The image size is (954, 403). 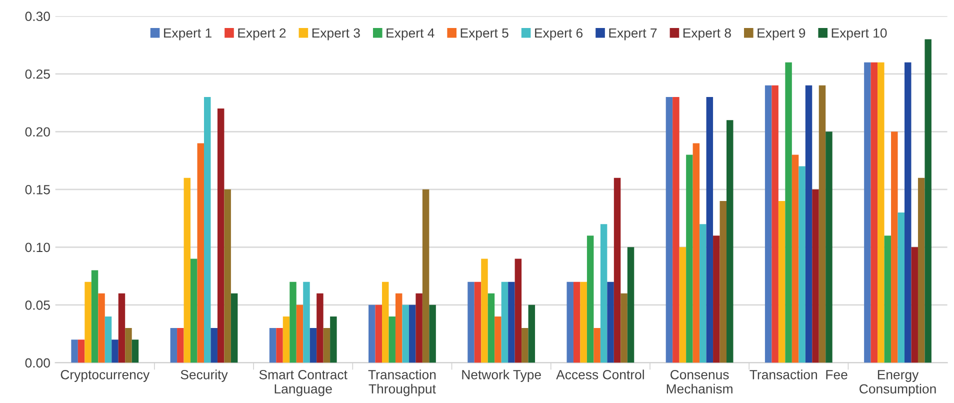 What do you see at coordinates (37, 17) in the screenshot?
I see `y-tick-label: 0.30` at bounding box center [37, 17].